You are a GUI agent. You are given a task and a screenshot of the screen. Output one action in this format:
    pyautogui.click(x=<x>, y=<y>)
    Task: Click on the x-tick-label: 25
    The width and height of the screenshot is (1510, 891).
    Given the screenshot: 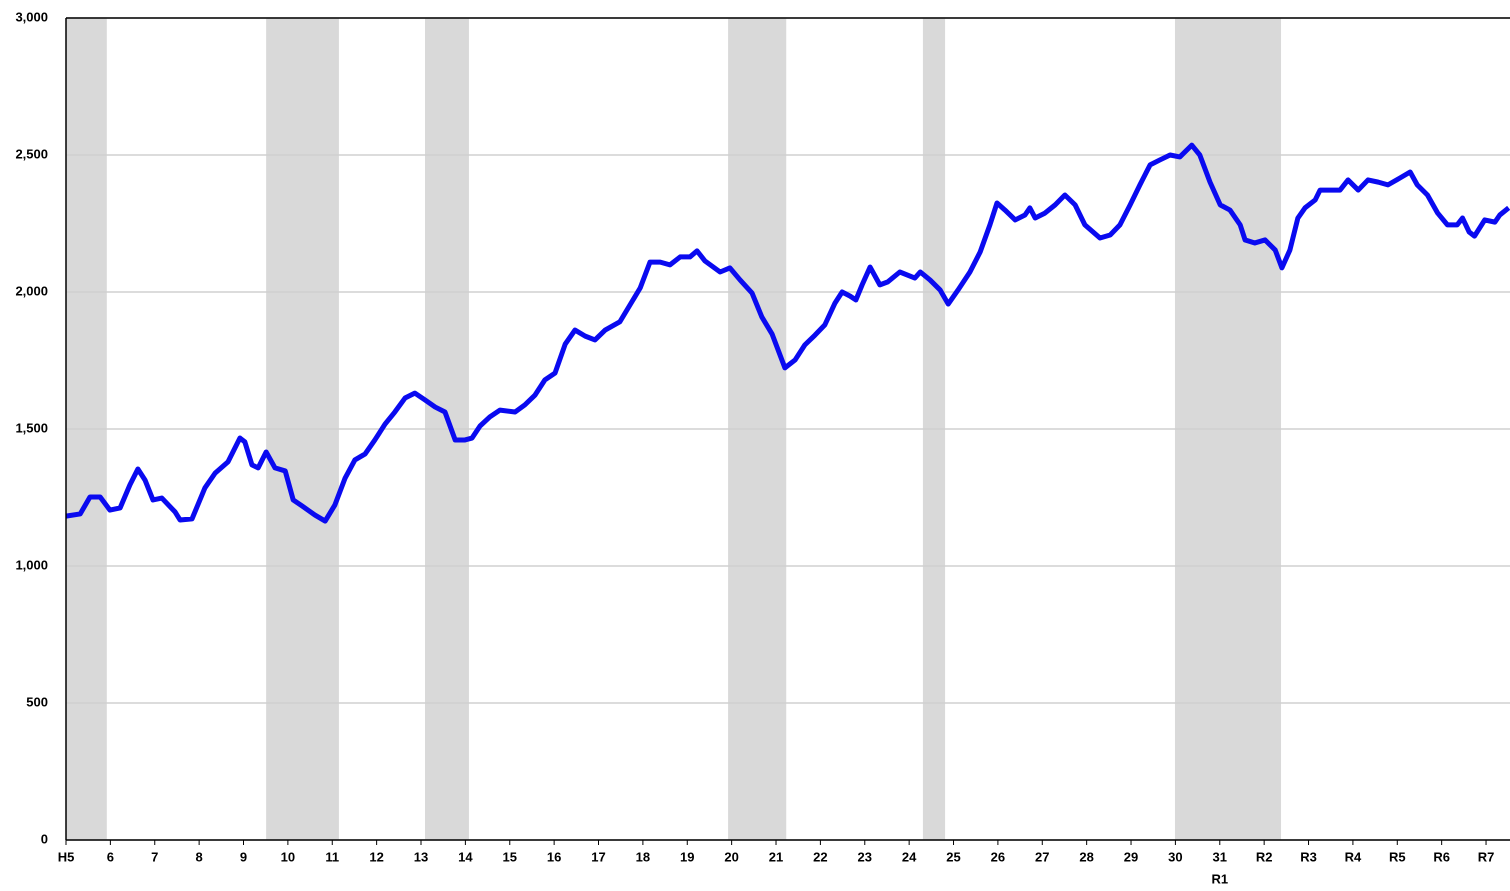 What is the action you would take?
    pyautogui.click(x=953, y=856)
    